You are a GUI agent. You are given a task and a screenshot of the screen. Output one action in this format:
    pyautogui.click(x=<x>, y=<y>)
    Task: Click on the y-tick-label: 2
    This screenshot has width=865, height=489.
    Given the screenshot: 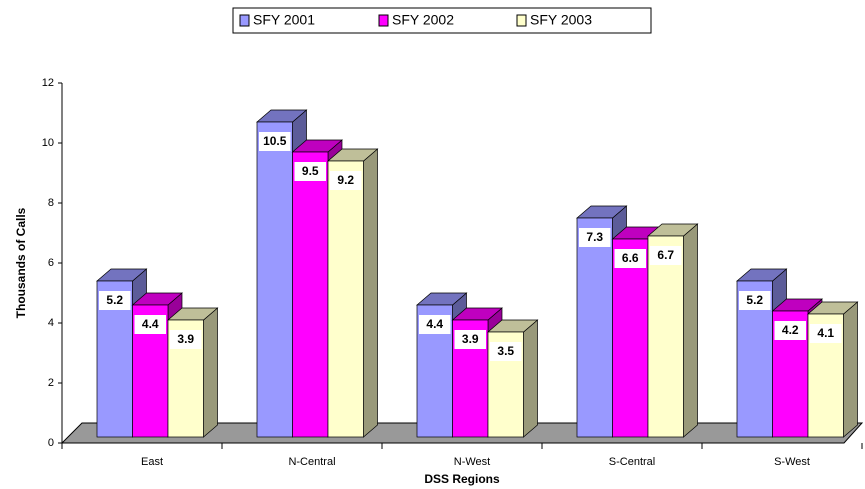 What is the action you would take?
    pyautogui.click(x=51, y=383)
    